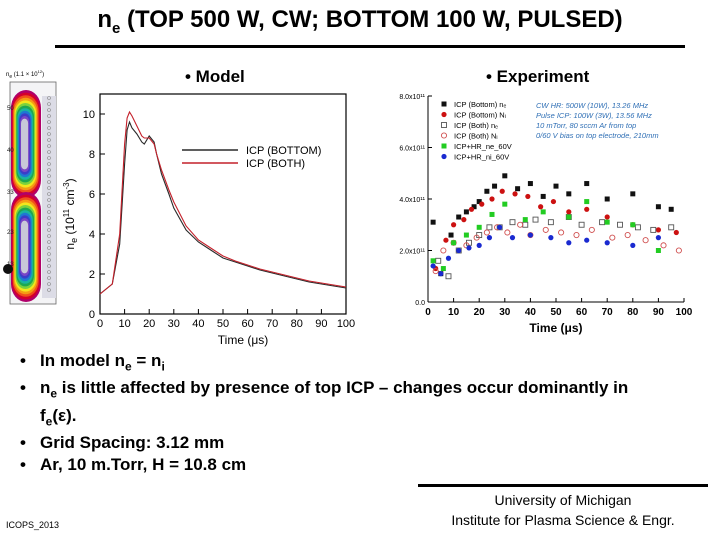  What do you see at coordinates (582, 312) in the screenshot?
I see `exp-x-tick-label: 60` at bounding box center [582, 312].